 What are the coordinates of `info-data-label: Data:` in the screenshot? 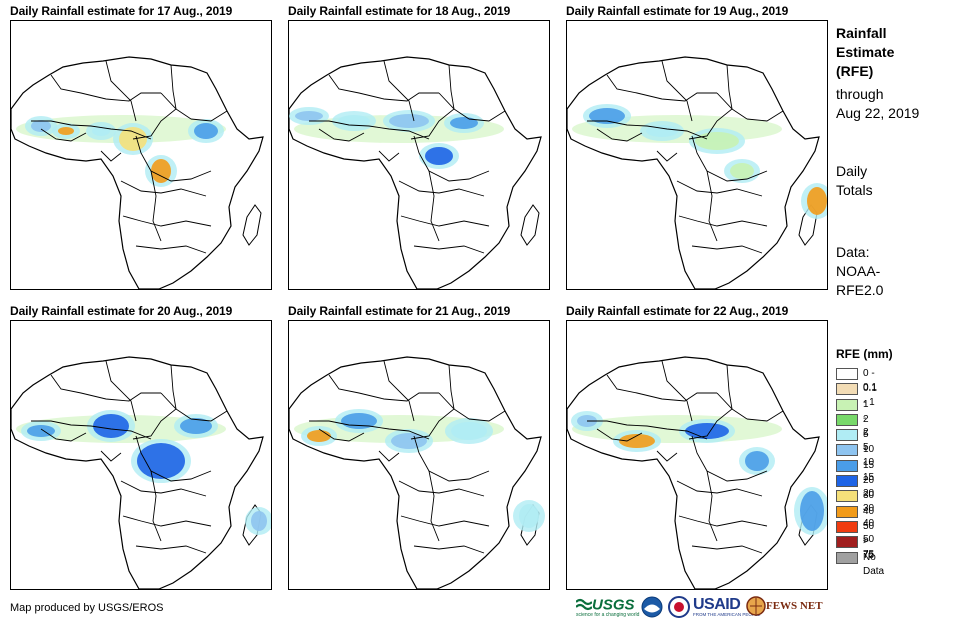 It's located at (853, 252).